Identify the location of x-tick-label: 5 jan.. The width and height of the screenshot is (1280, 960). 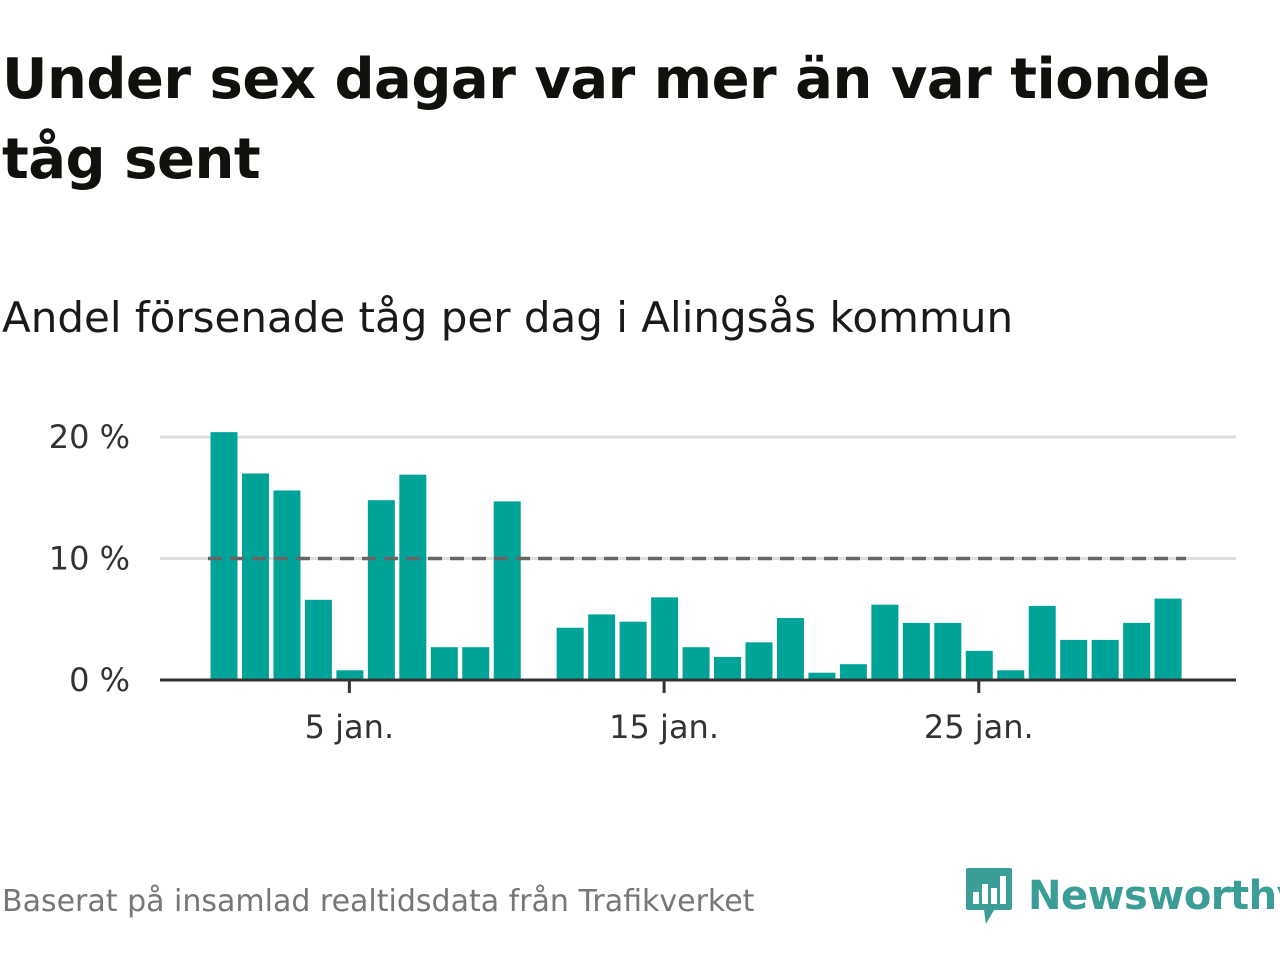
(349, 727).